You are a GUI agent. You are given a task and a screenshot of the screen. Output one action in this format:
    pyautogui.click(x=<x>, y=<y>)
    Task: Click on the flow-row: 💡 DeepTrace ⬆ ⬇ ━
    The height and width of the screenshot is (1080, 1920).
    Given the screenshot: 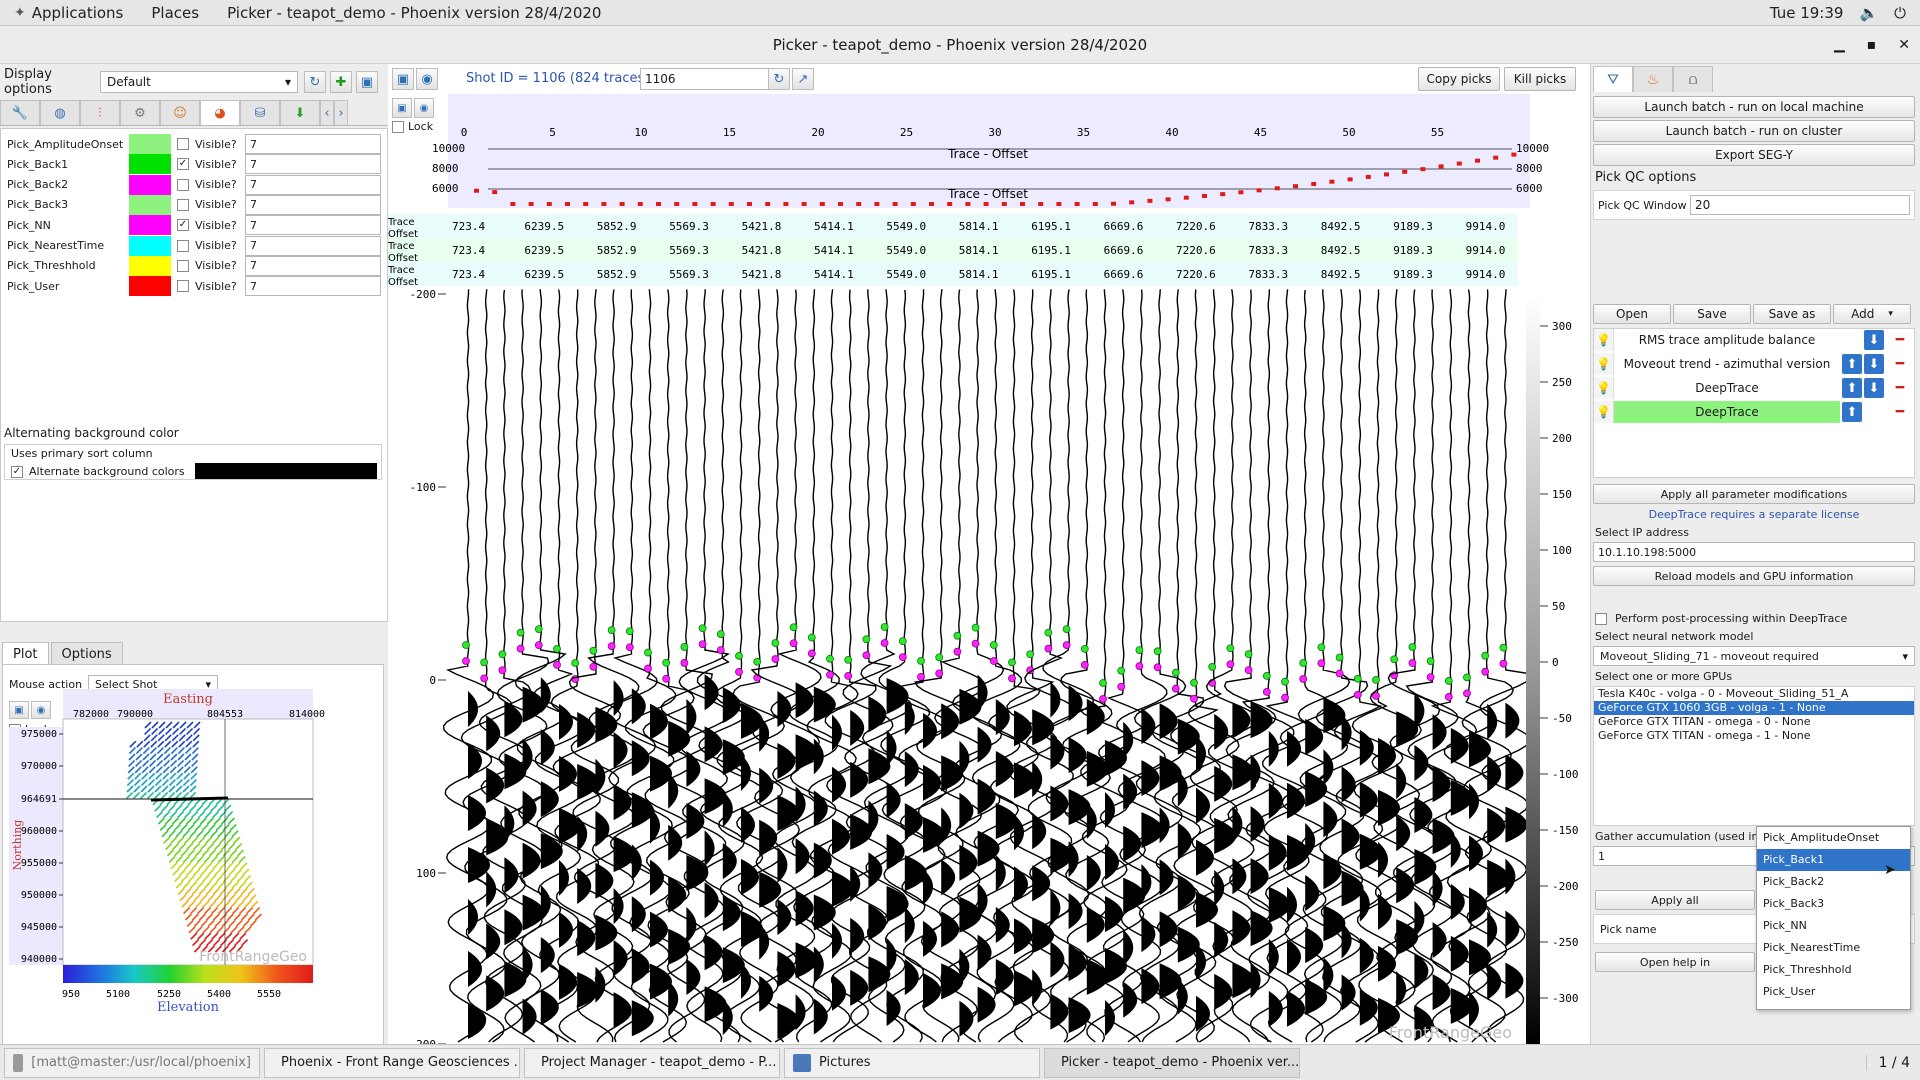 What is the action you would take?
    pyautogui.click(x=1755, y=388)
    